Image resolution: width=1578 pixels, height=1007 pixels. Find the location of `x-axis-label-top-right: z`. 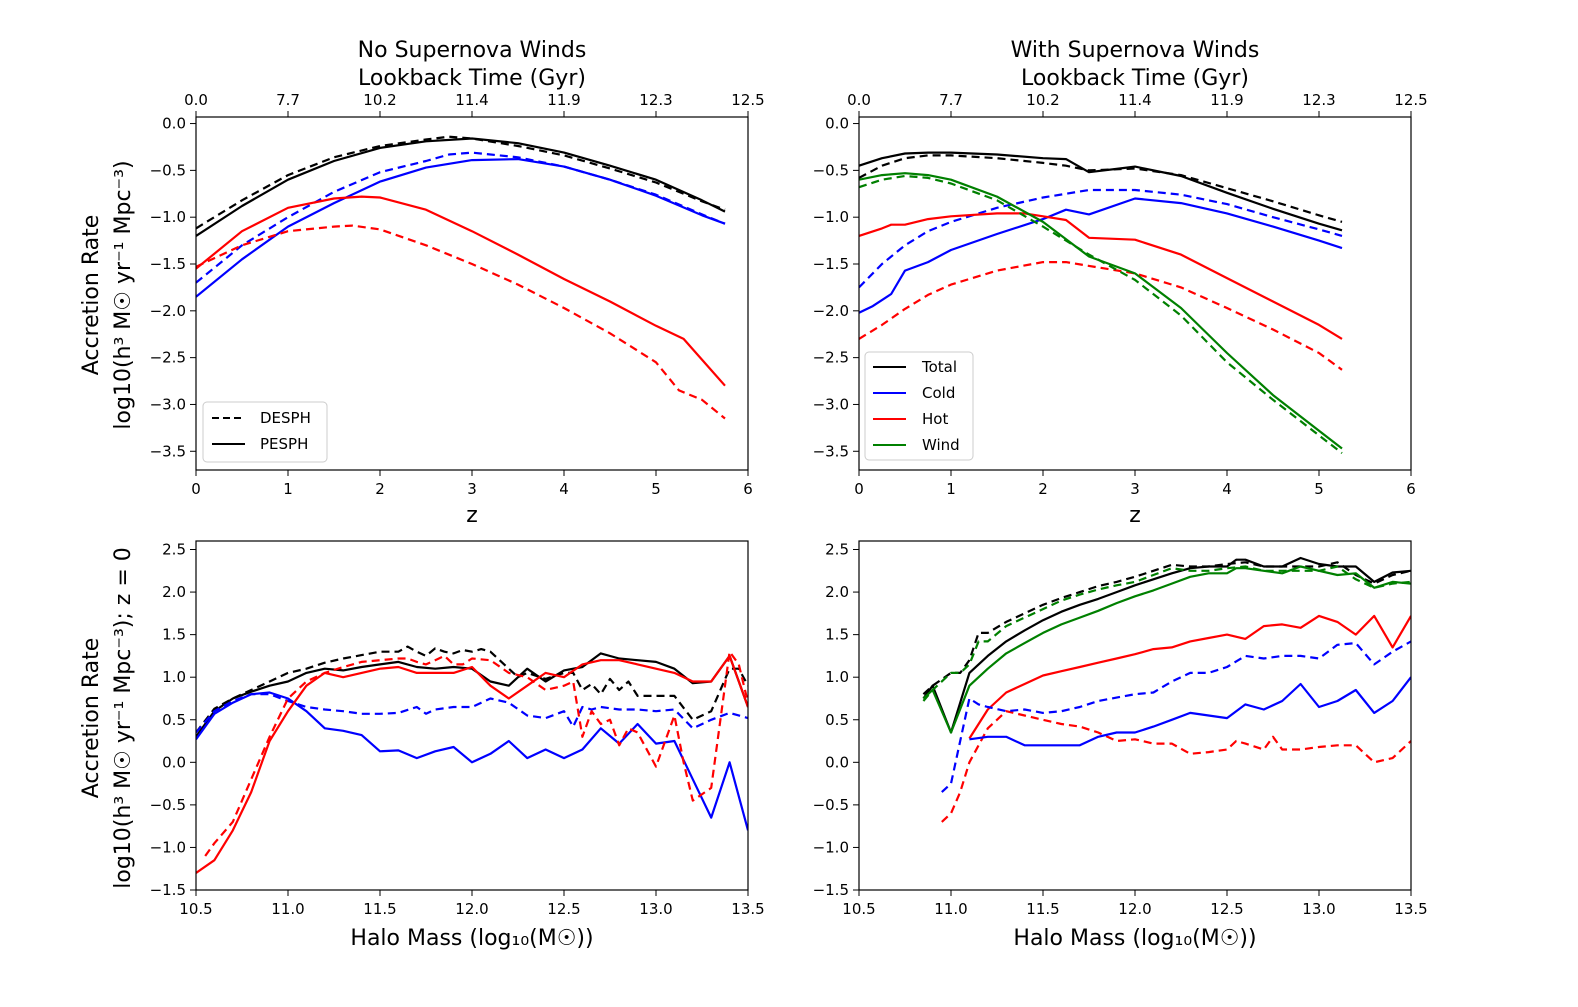

x-axis-label-top-right: z is located at coordinates (1135, 515).